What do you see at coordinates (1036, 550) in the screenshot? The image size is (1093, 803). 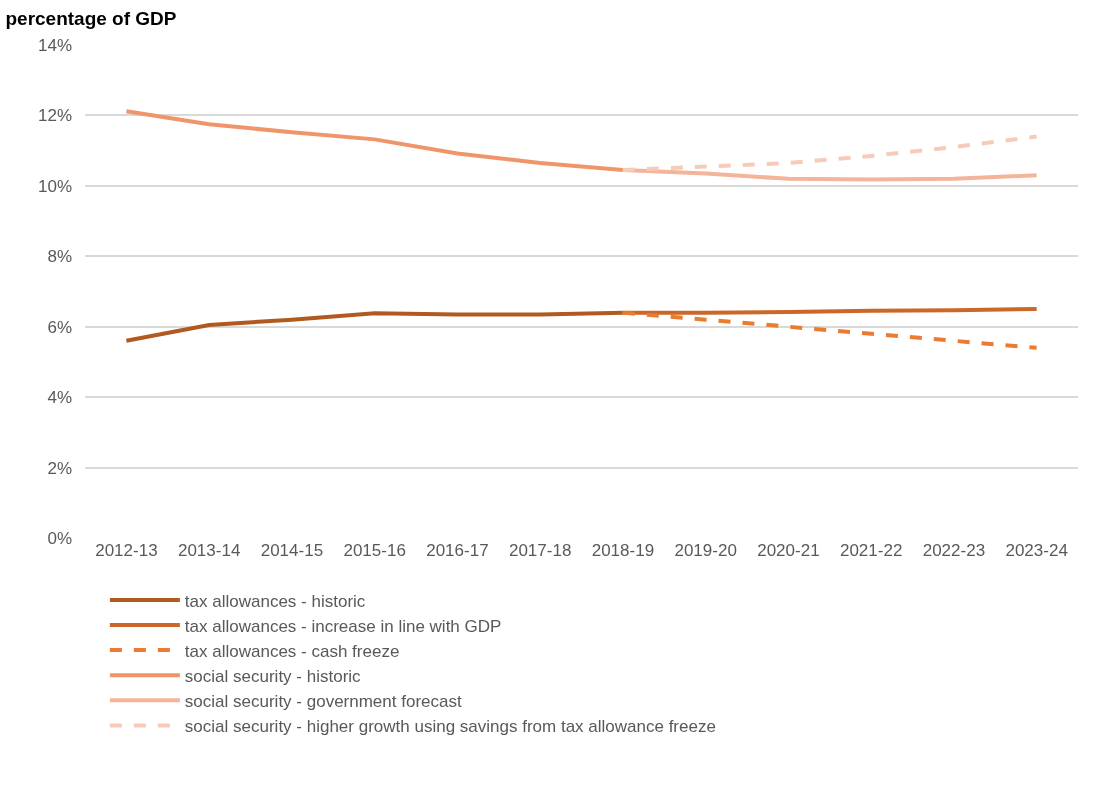 I see `x-tick-label: 2023-24` at bounding box center [1036, 550].